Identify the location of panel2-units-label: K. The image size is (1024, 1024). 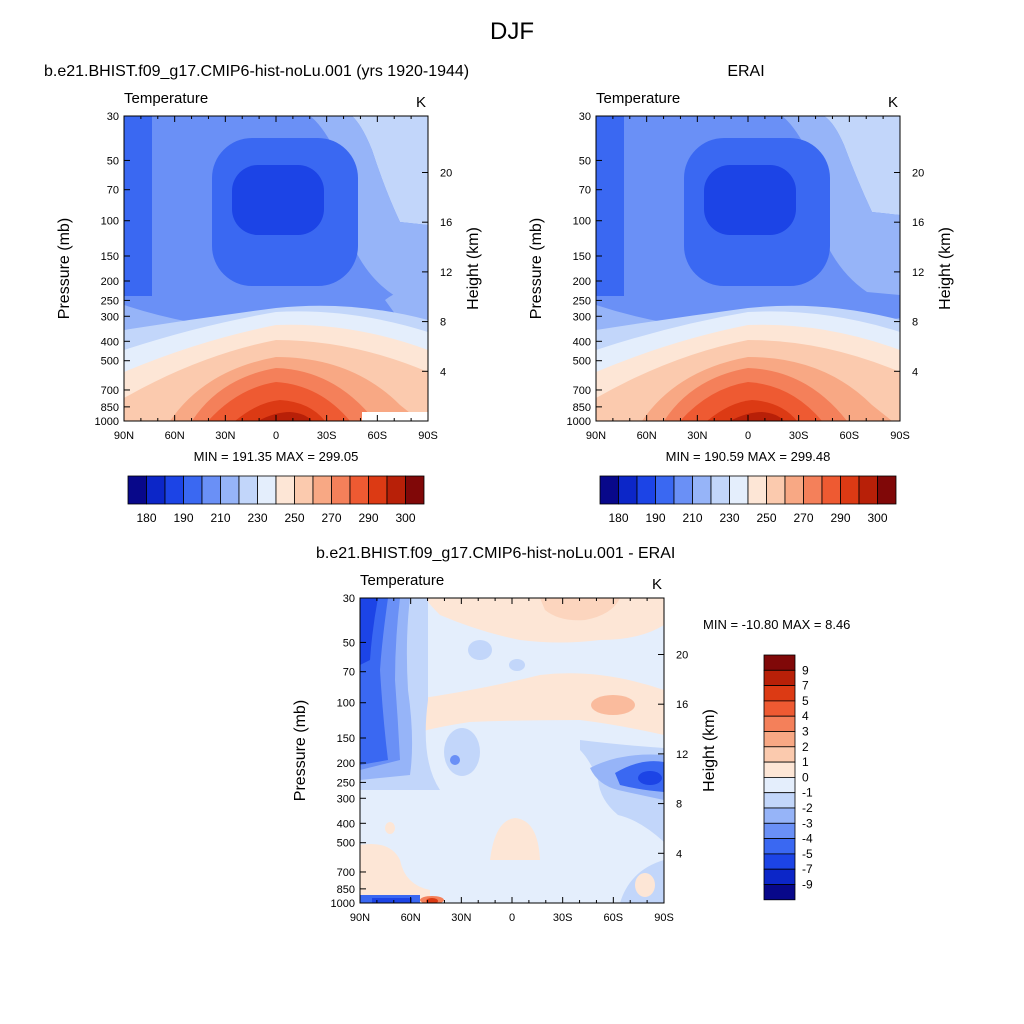
(893, 102).